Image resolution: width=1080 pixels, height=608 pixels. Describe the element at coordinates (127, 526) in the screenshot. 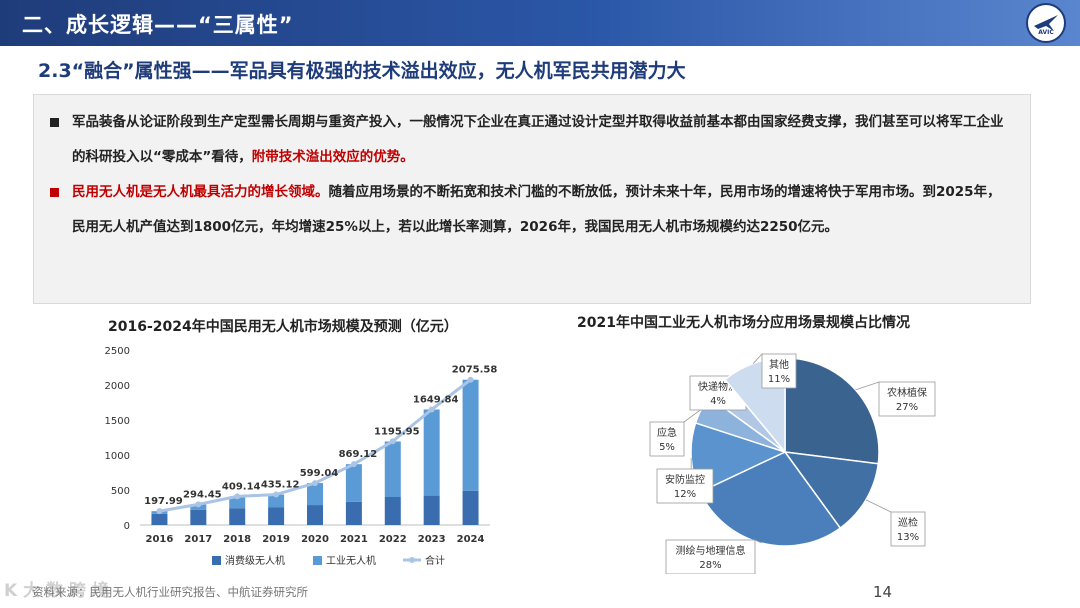

I see `y-tick-label: 0` at that location.